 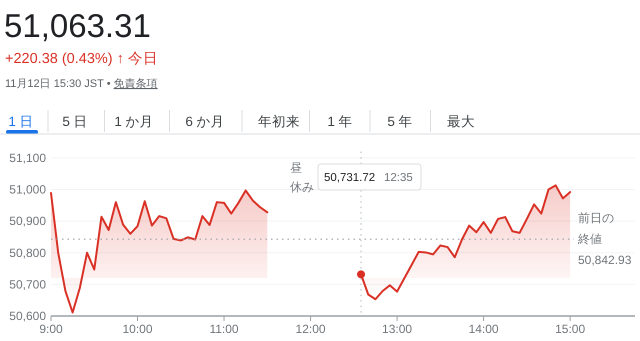 I want to click on y-tick-label: 50,900, so click(x=27, y=221).